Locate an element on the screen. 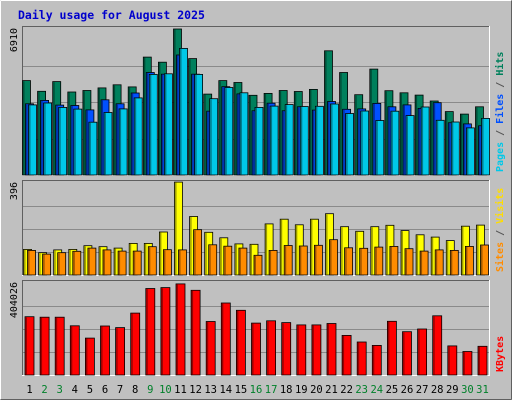 This screenshot has width=512, height=400. x-tick-label-day-26: 26 is located at coordinates (407, 390).